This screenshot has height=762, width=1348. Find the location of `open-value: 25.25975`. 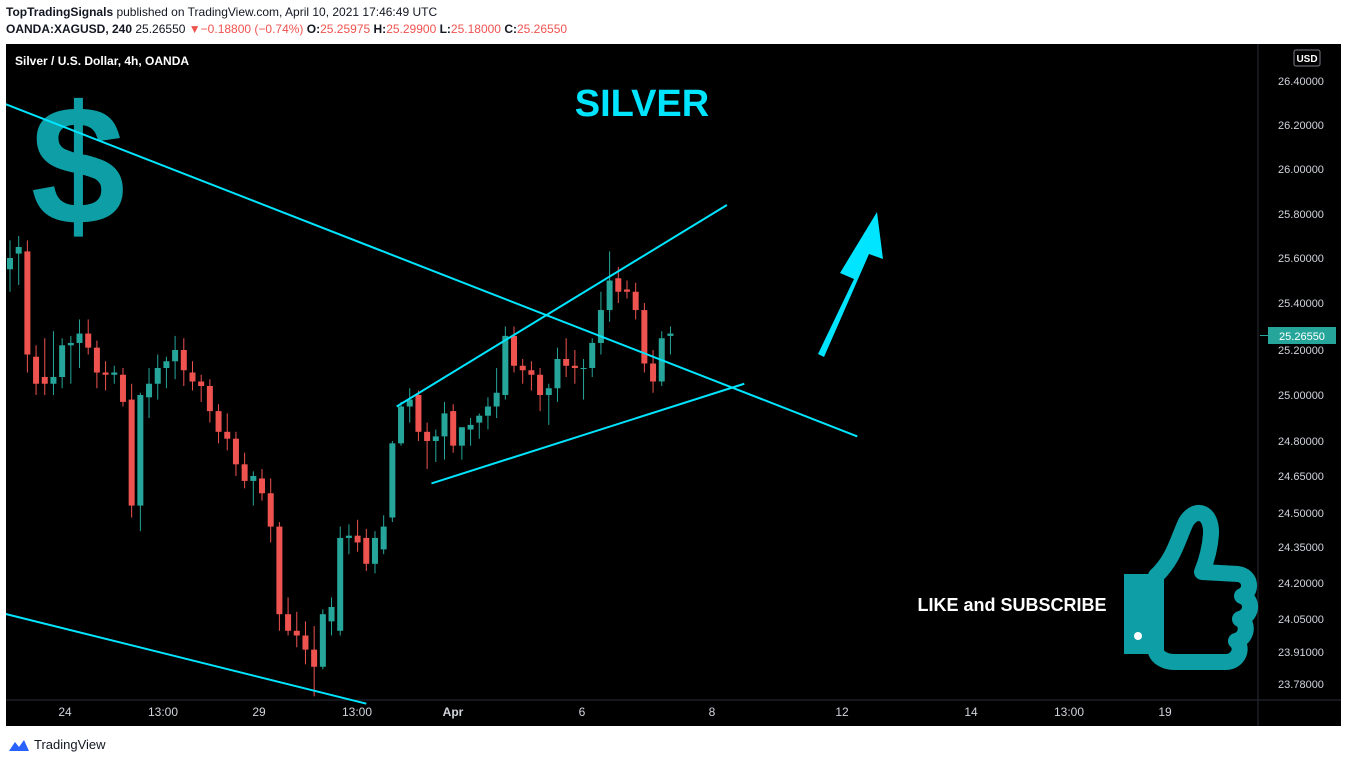

open-value: 25.25975 is located at coordinates (345, 29).